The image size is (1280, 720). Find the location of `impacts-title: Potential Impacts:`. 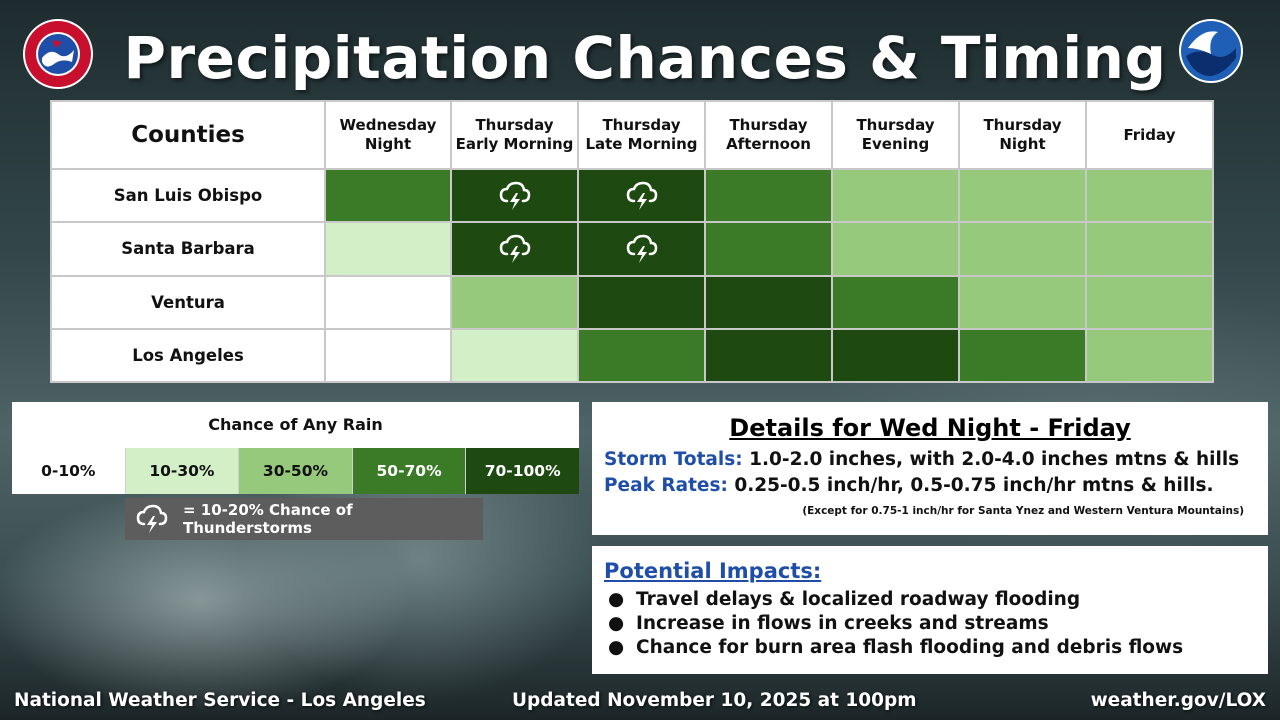

impacts-title: Potential Impacts: is located at coordinates (713, 571).